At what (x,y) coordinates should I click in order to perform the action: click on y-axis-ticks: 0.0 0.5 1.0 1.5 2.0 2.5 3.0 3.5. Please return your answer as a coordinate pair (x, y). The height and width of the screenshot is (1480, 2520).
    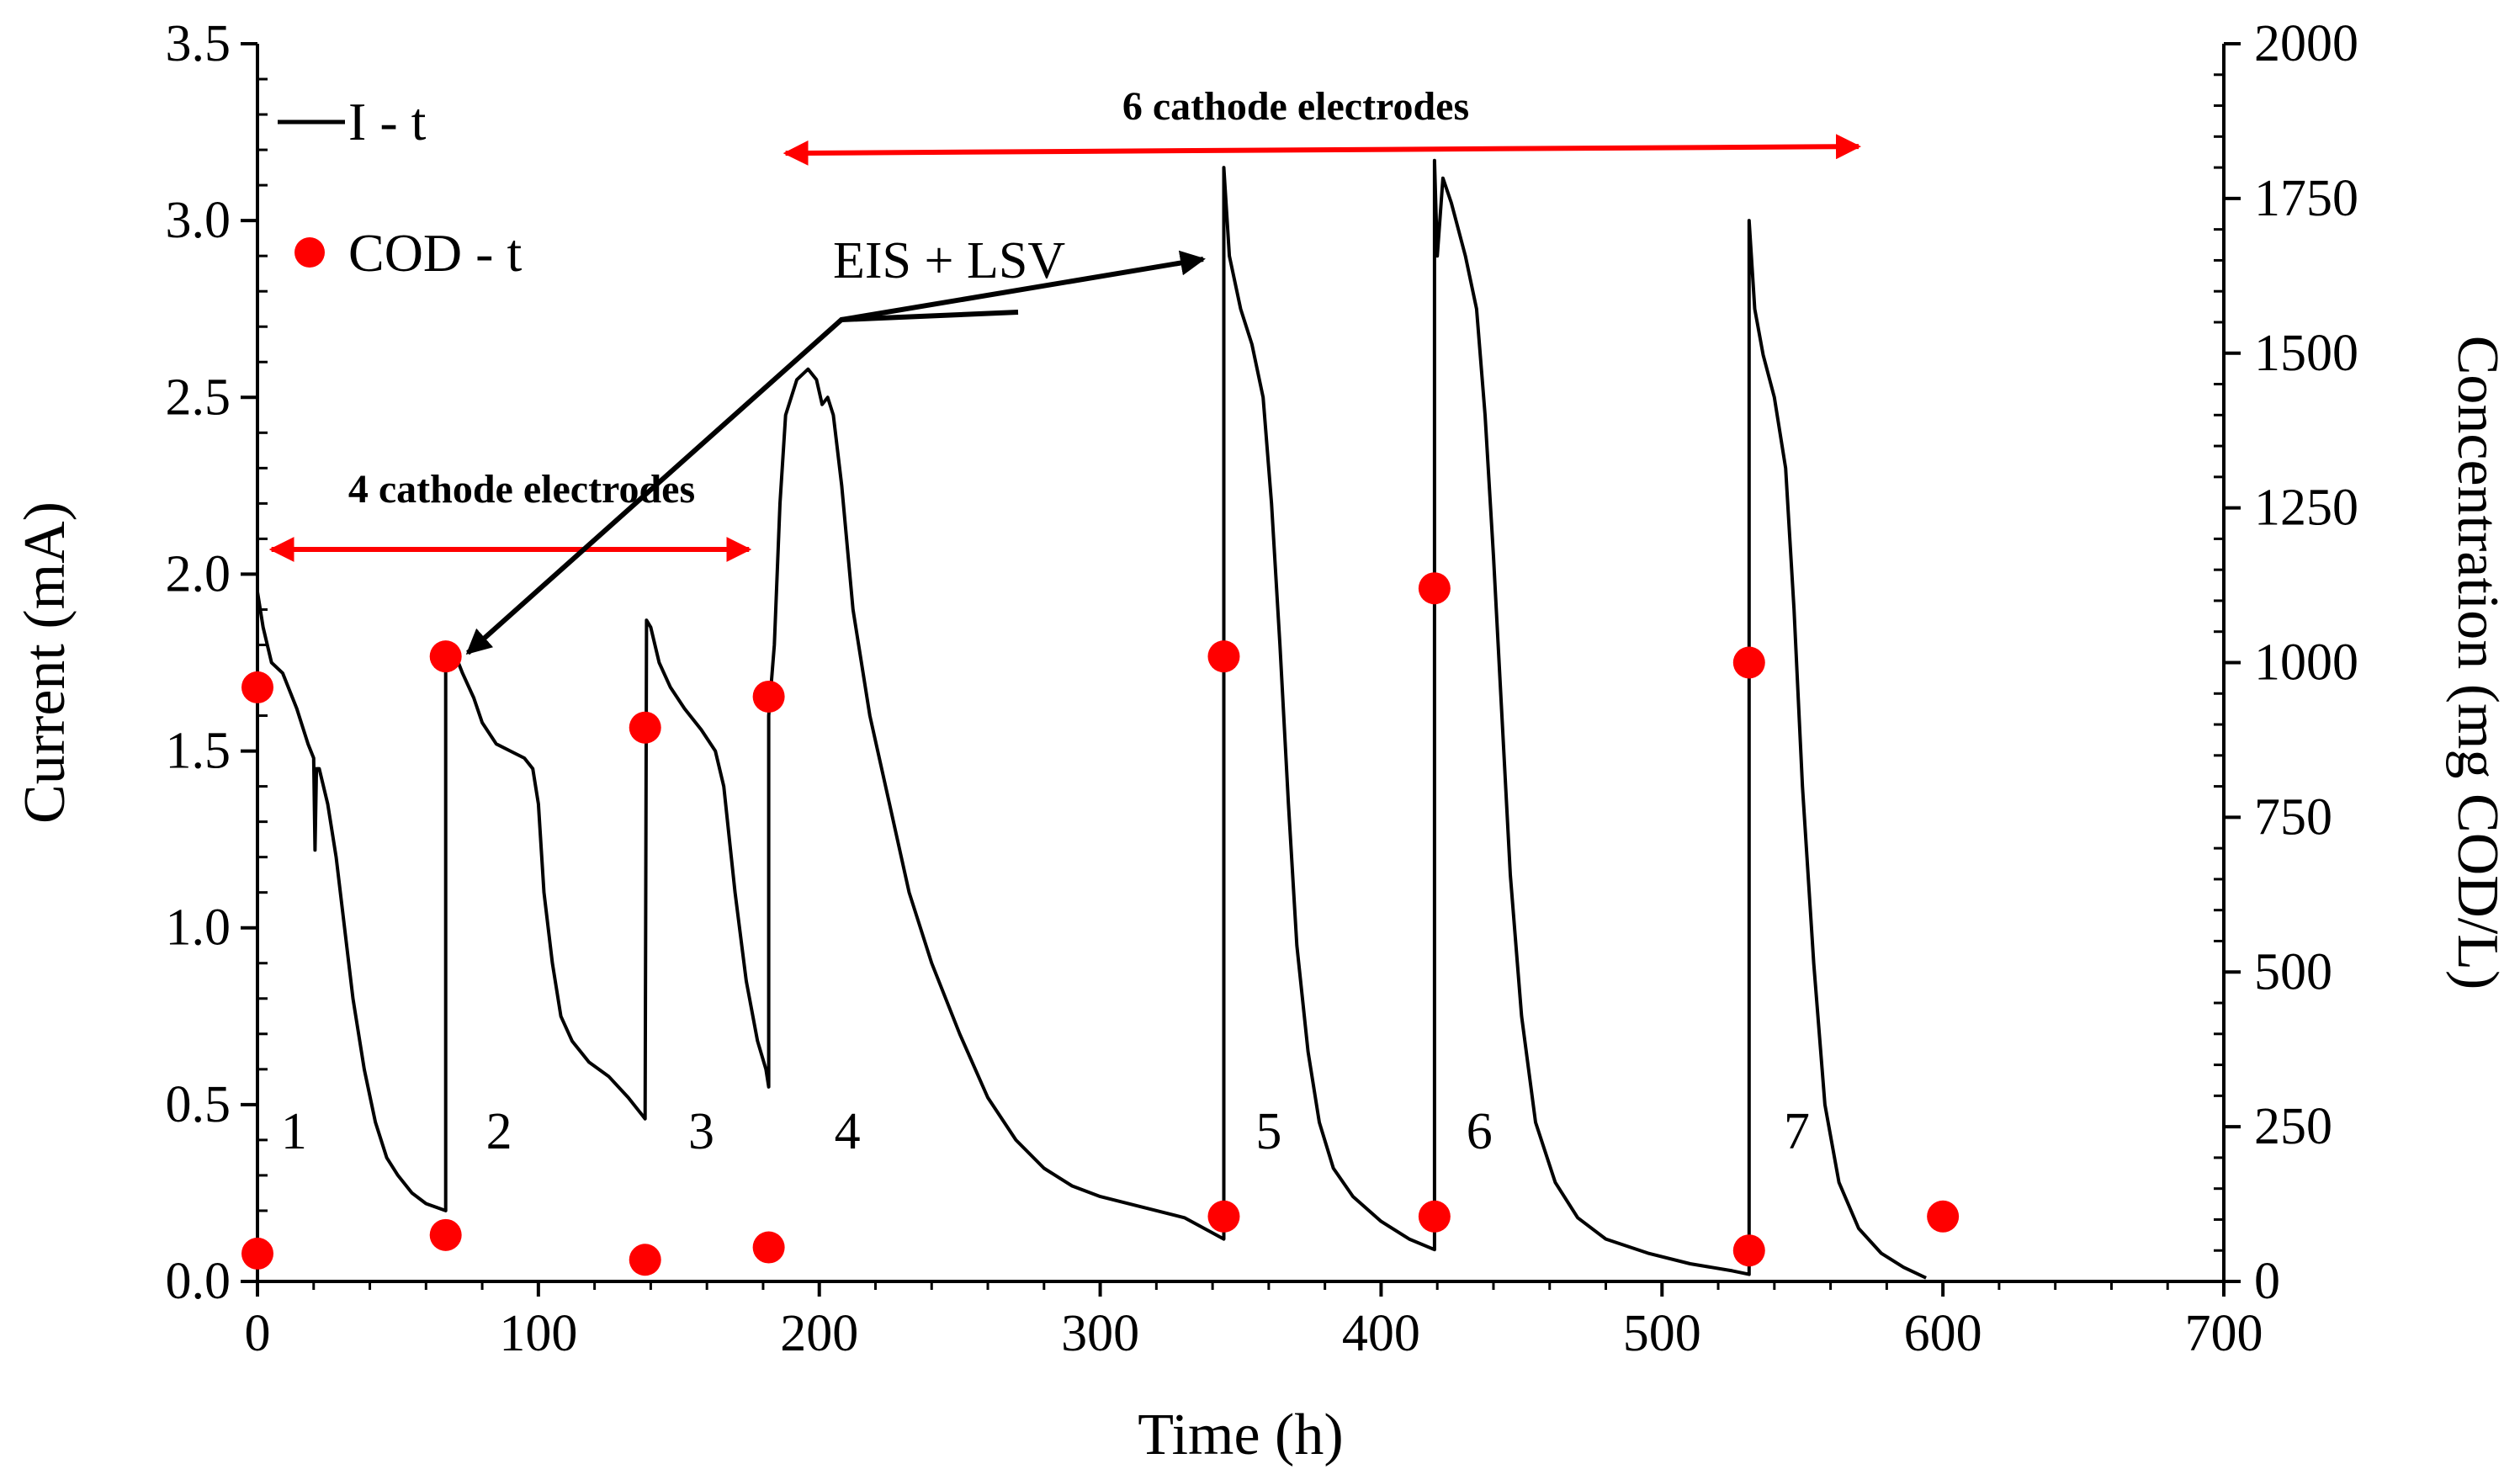
    Looking at the image, I should click on (217, 662).